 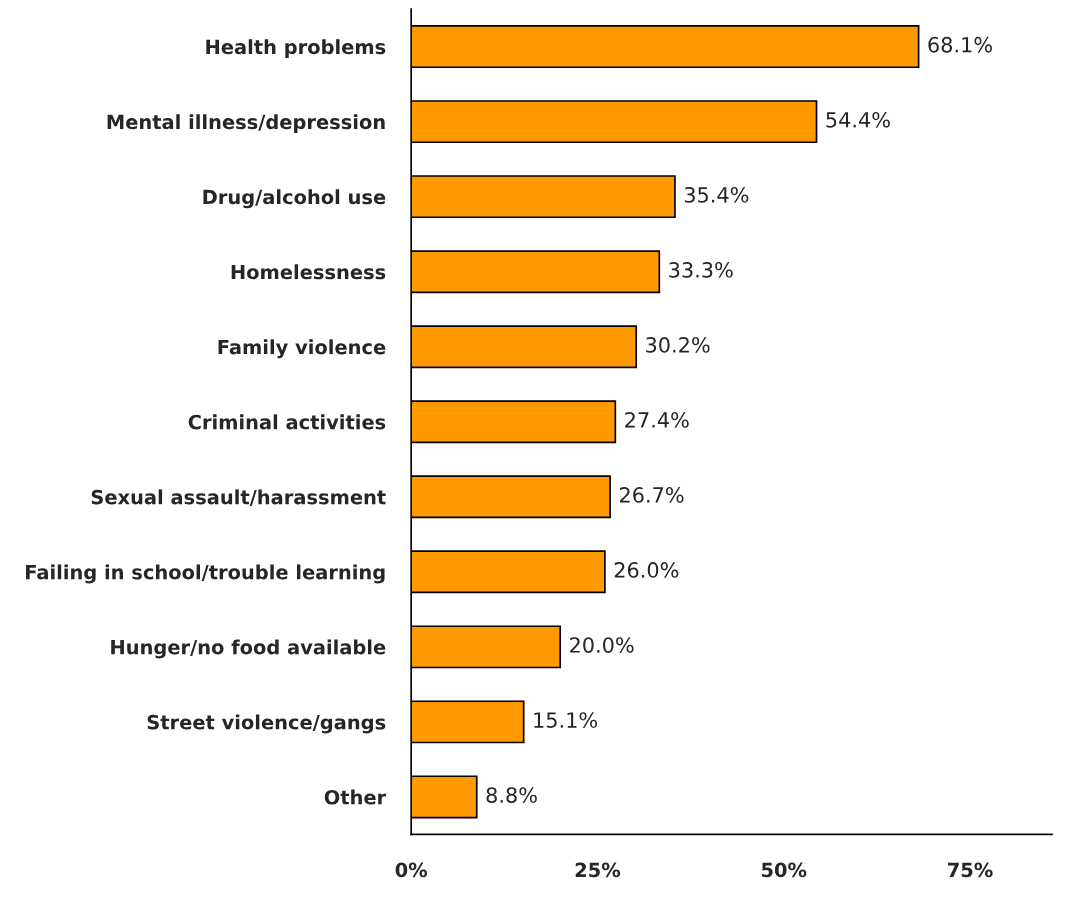 I want to click on y-tick-label: Drug/alcohol use, so click(x=294, y=199).